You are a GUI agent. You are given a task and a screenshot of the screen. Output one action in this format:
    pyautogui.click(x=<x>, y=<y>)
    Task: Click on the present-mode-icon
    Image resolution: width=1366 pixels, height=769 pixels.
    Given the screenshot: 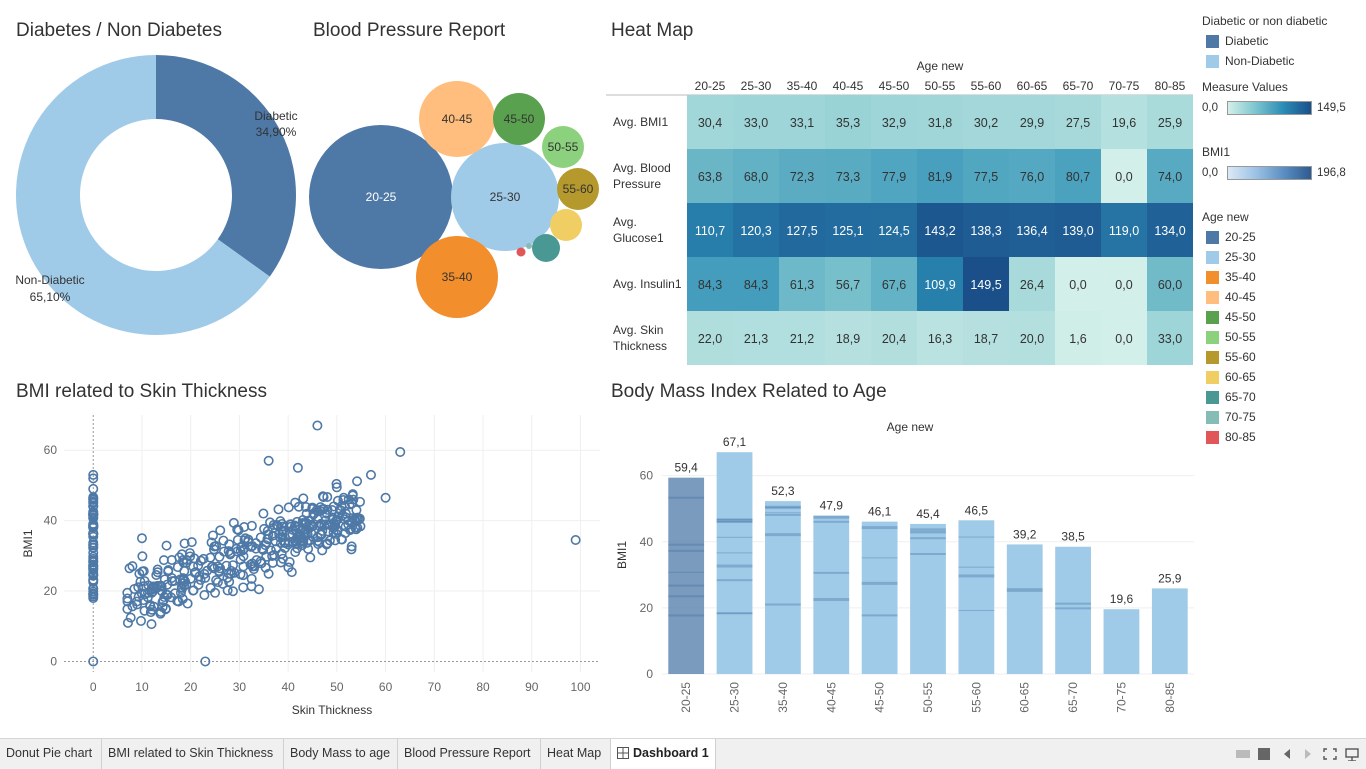 What is the action you would take?
    pyautogui.click(x=1352, y=754)
    